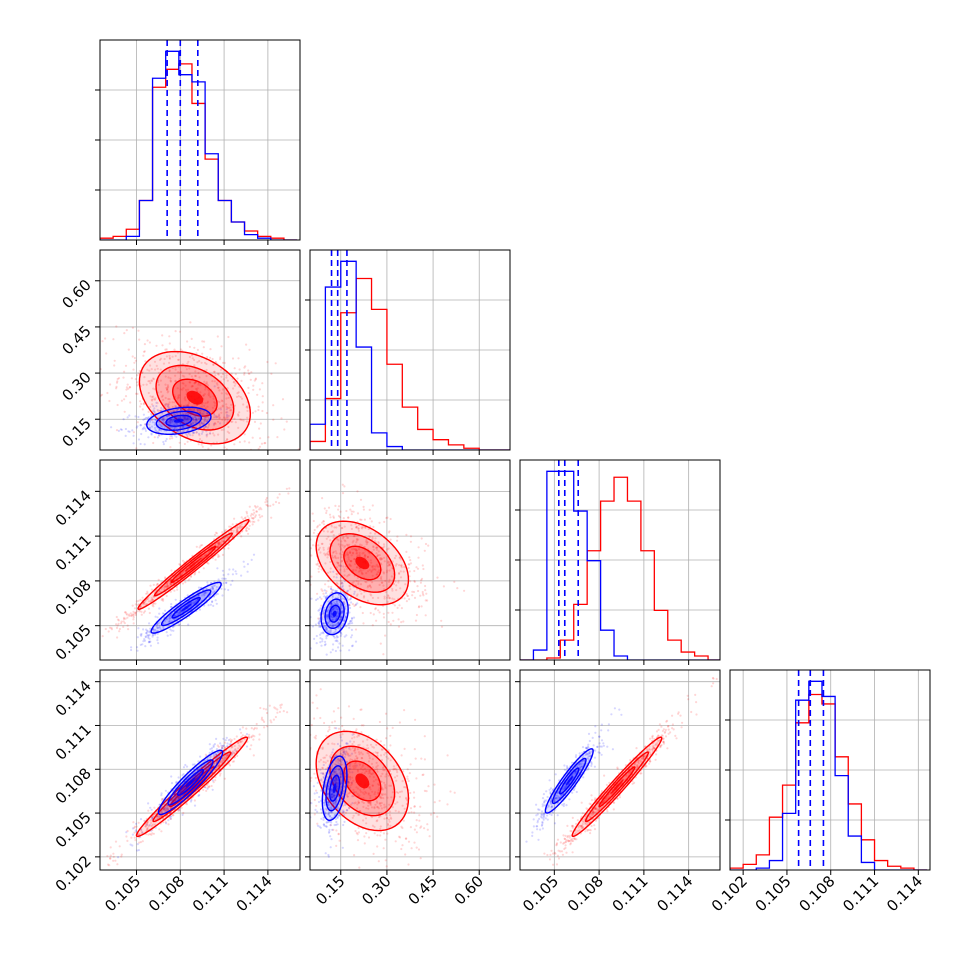  Describe the element at coordinates (190, 782) in the screenshot. I see `density-peak-blue` at that location.